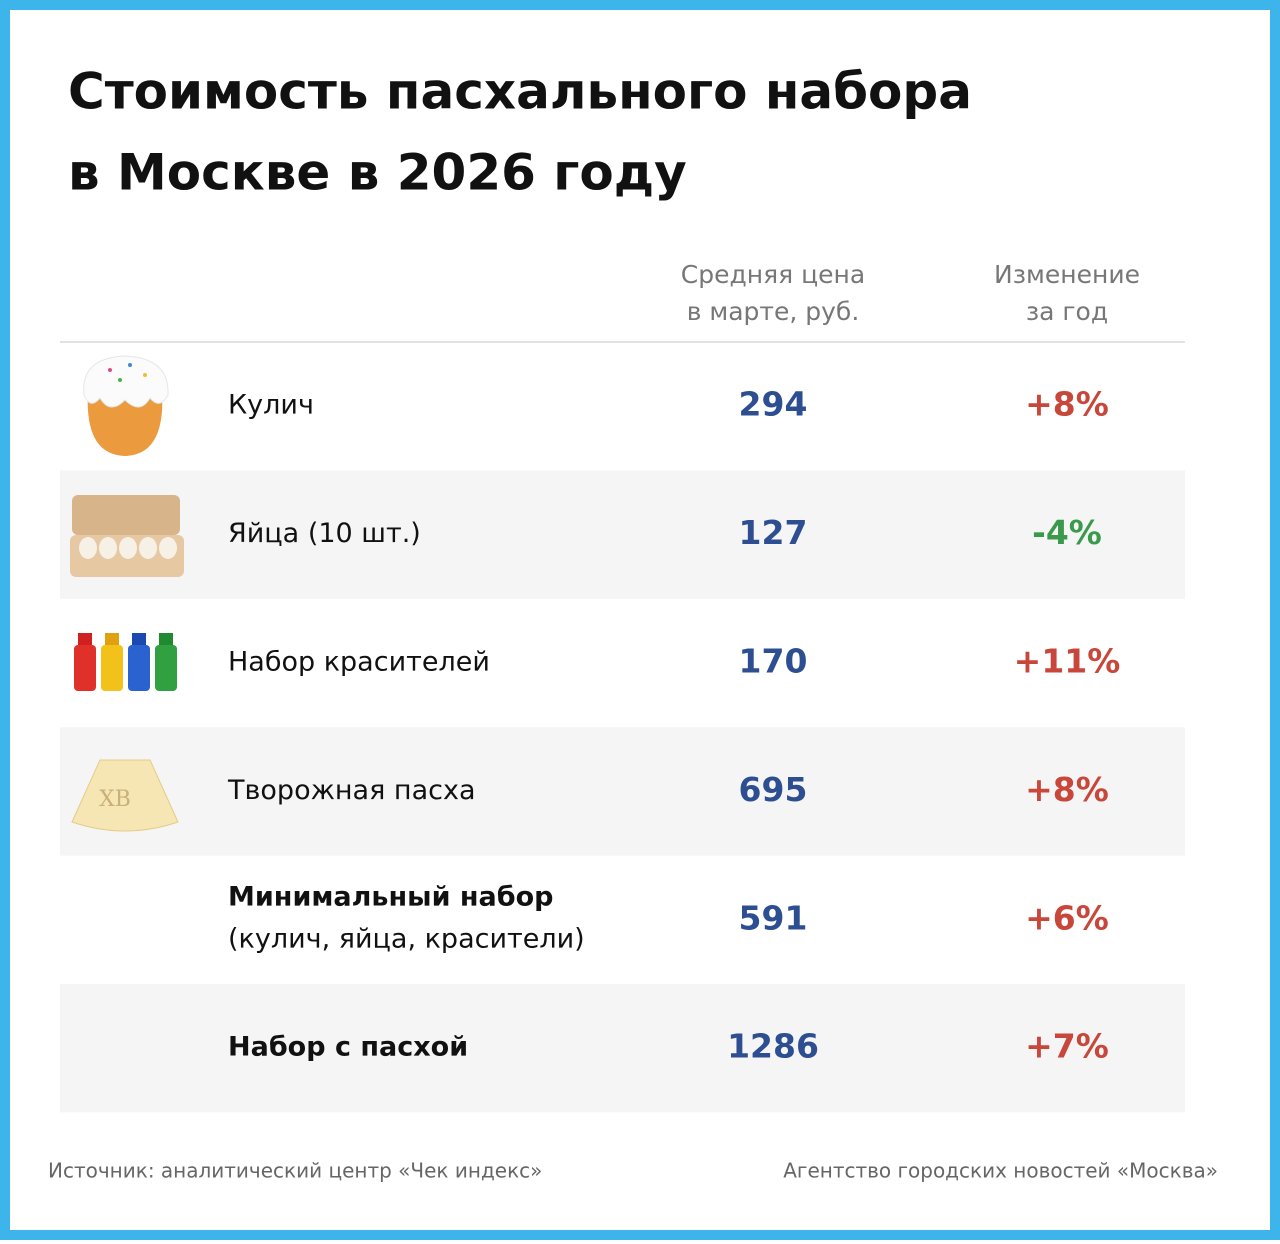  What do you see at coordinates (1000, 1171) in the screenshot?
I see `agency: Агентство городских новостей «Москва»` at bounding box center [1000, 1171].